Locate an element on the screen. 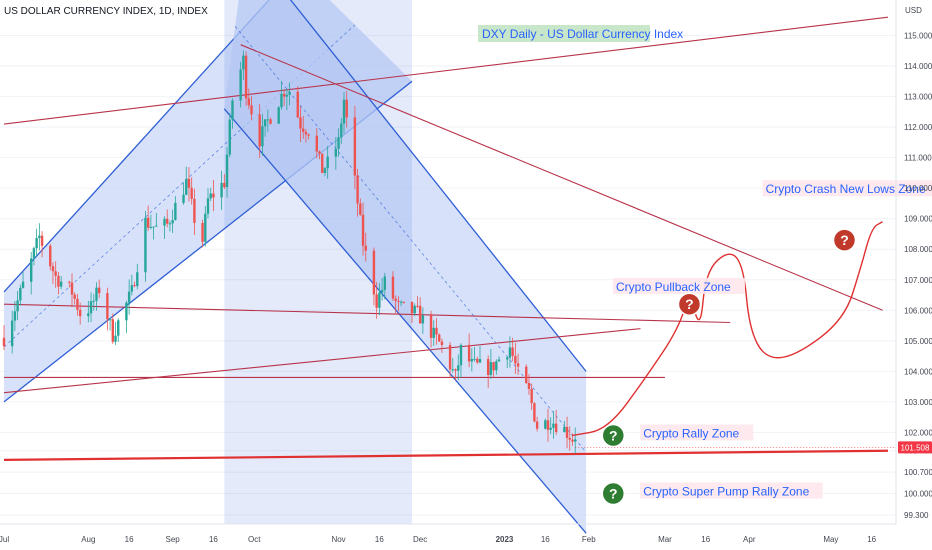 The image size is (932, 550). y-tick-label: 109.000 is located at coordinates (918, 219).